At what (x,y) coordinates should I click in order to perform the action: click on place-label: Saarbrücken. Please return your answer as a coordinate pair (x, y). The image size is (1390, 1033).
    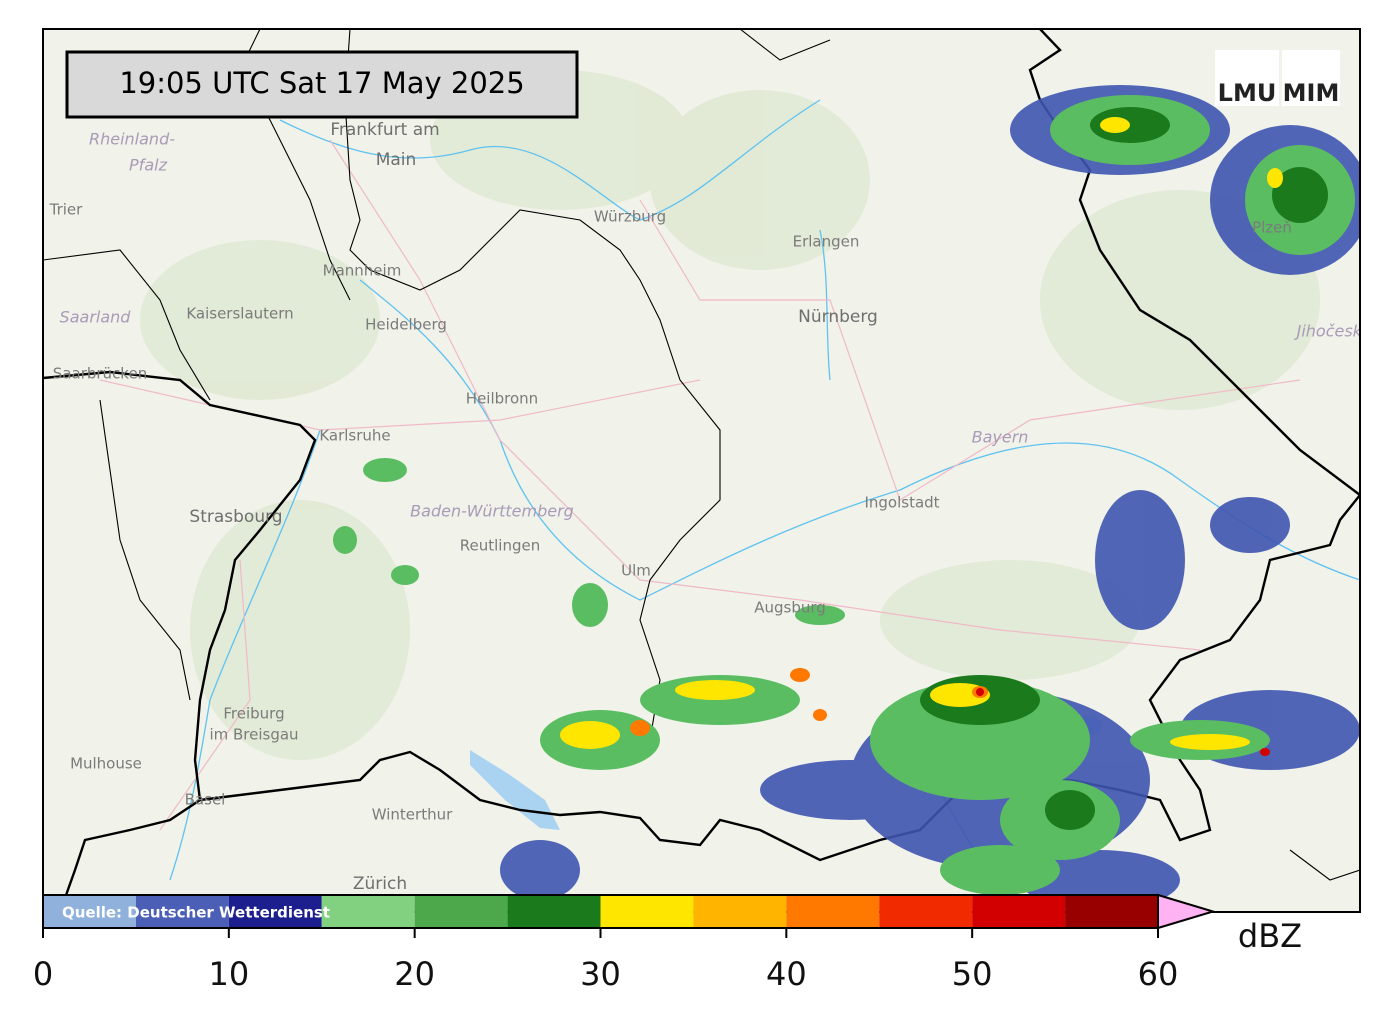
    Looking at the image, I should click on (100, 374).